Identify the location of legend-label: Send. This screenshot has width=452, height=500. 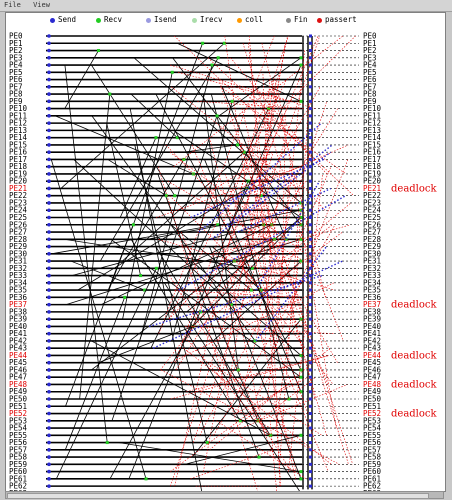
(67, 19).